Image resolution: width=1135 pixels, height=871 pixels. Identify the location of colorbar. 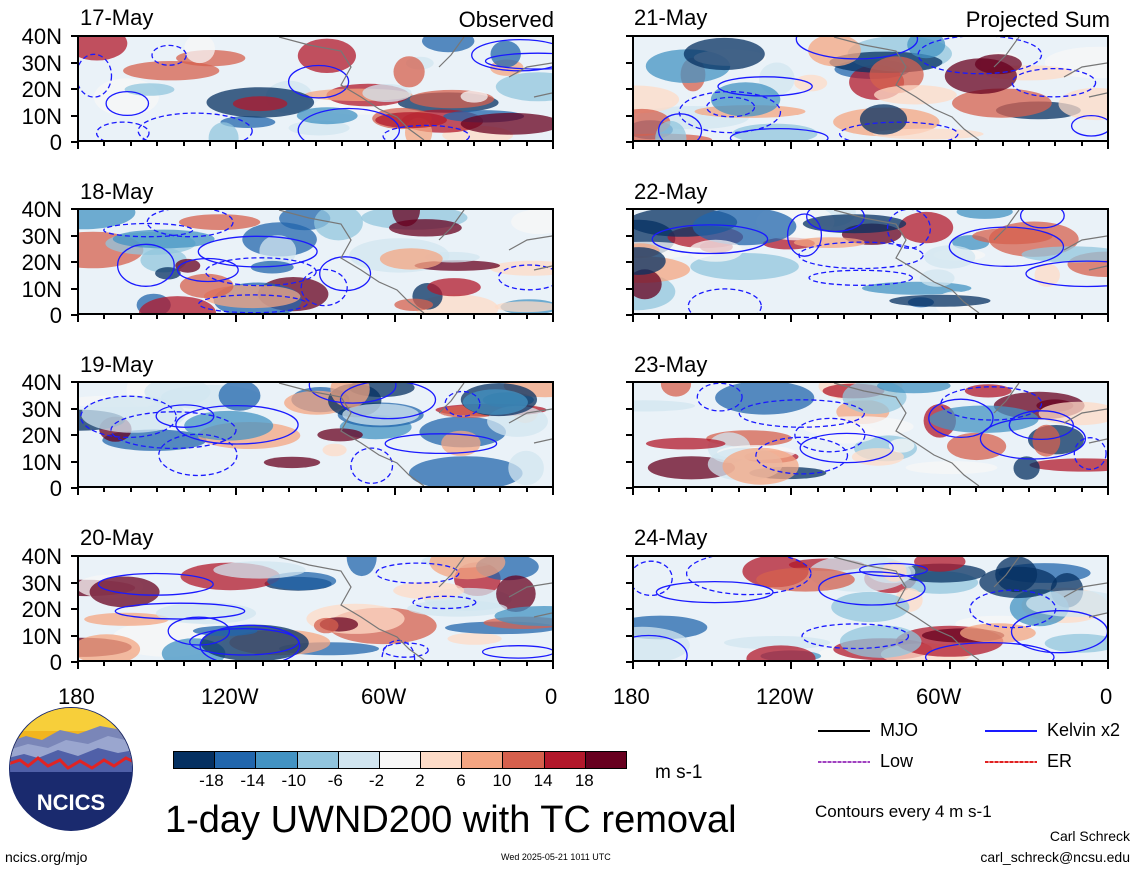
(400, 760).